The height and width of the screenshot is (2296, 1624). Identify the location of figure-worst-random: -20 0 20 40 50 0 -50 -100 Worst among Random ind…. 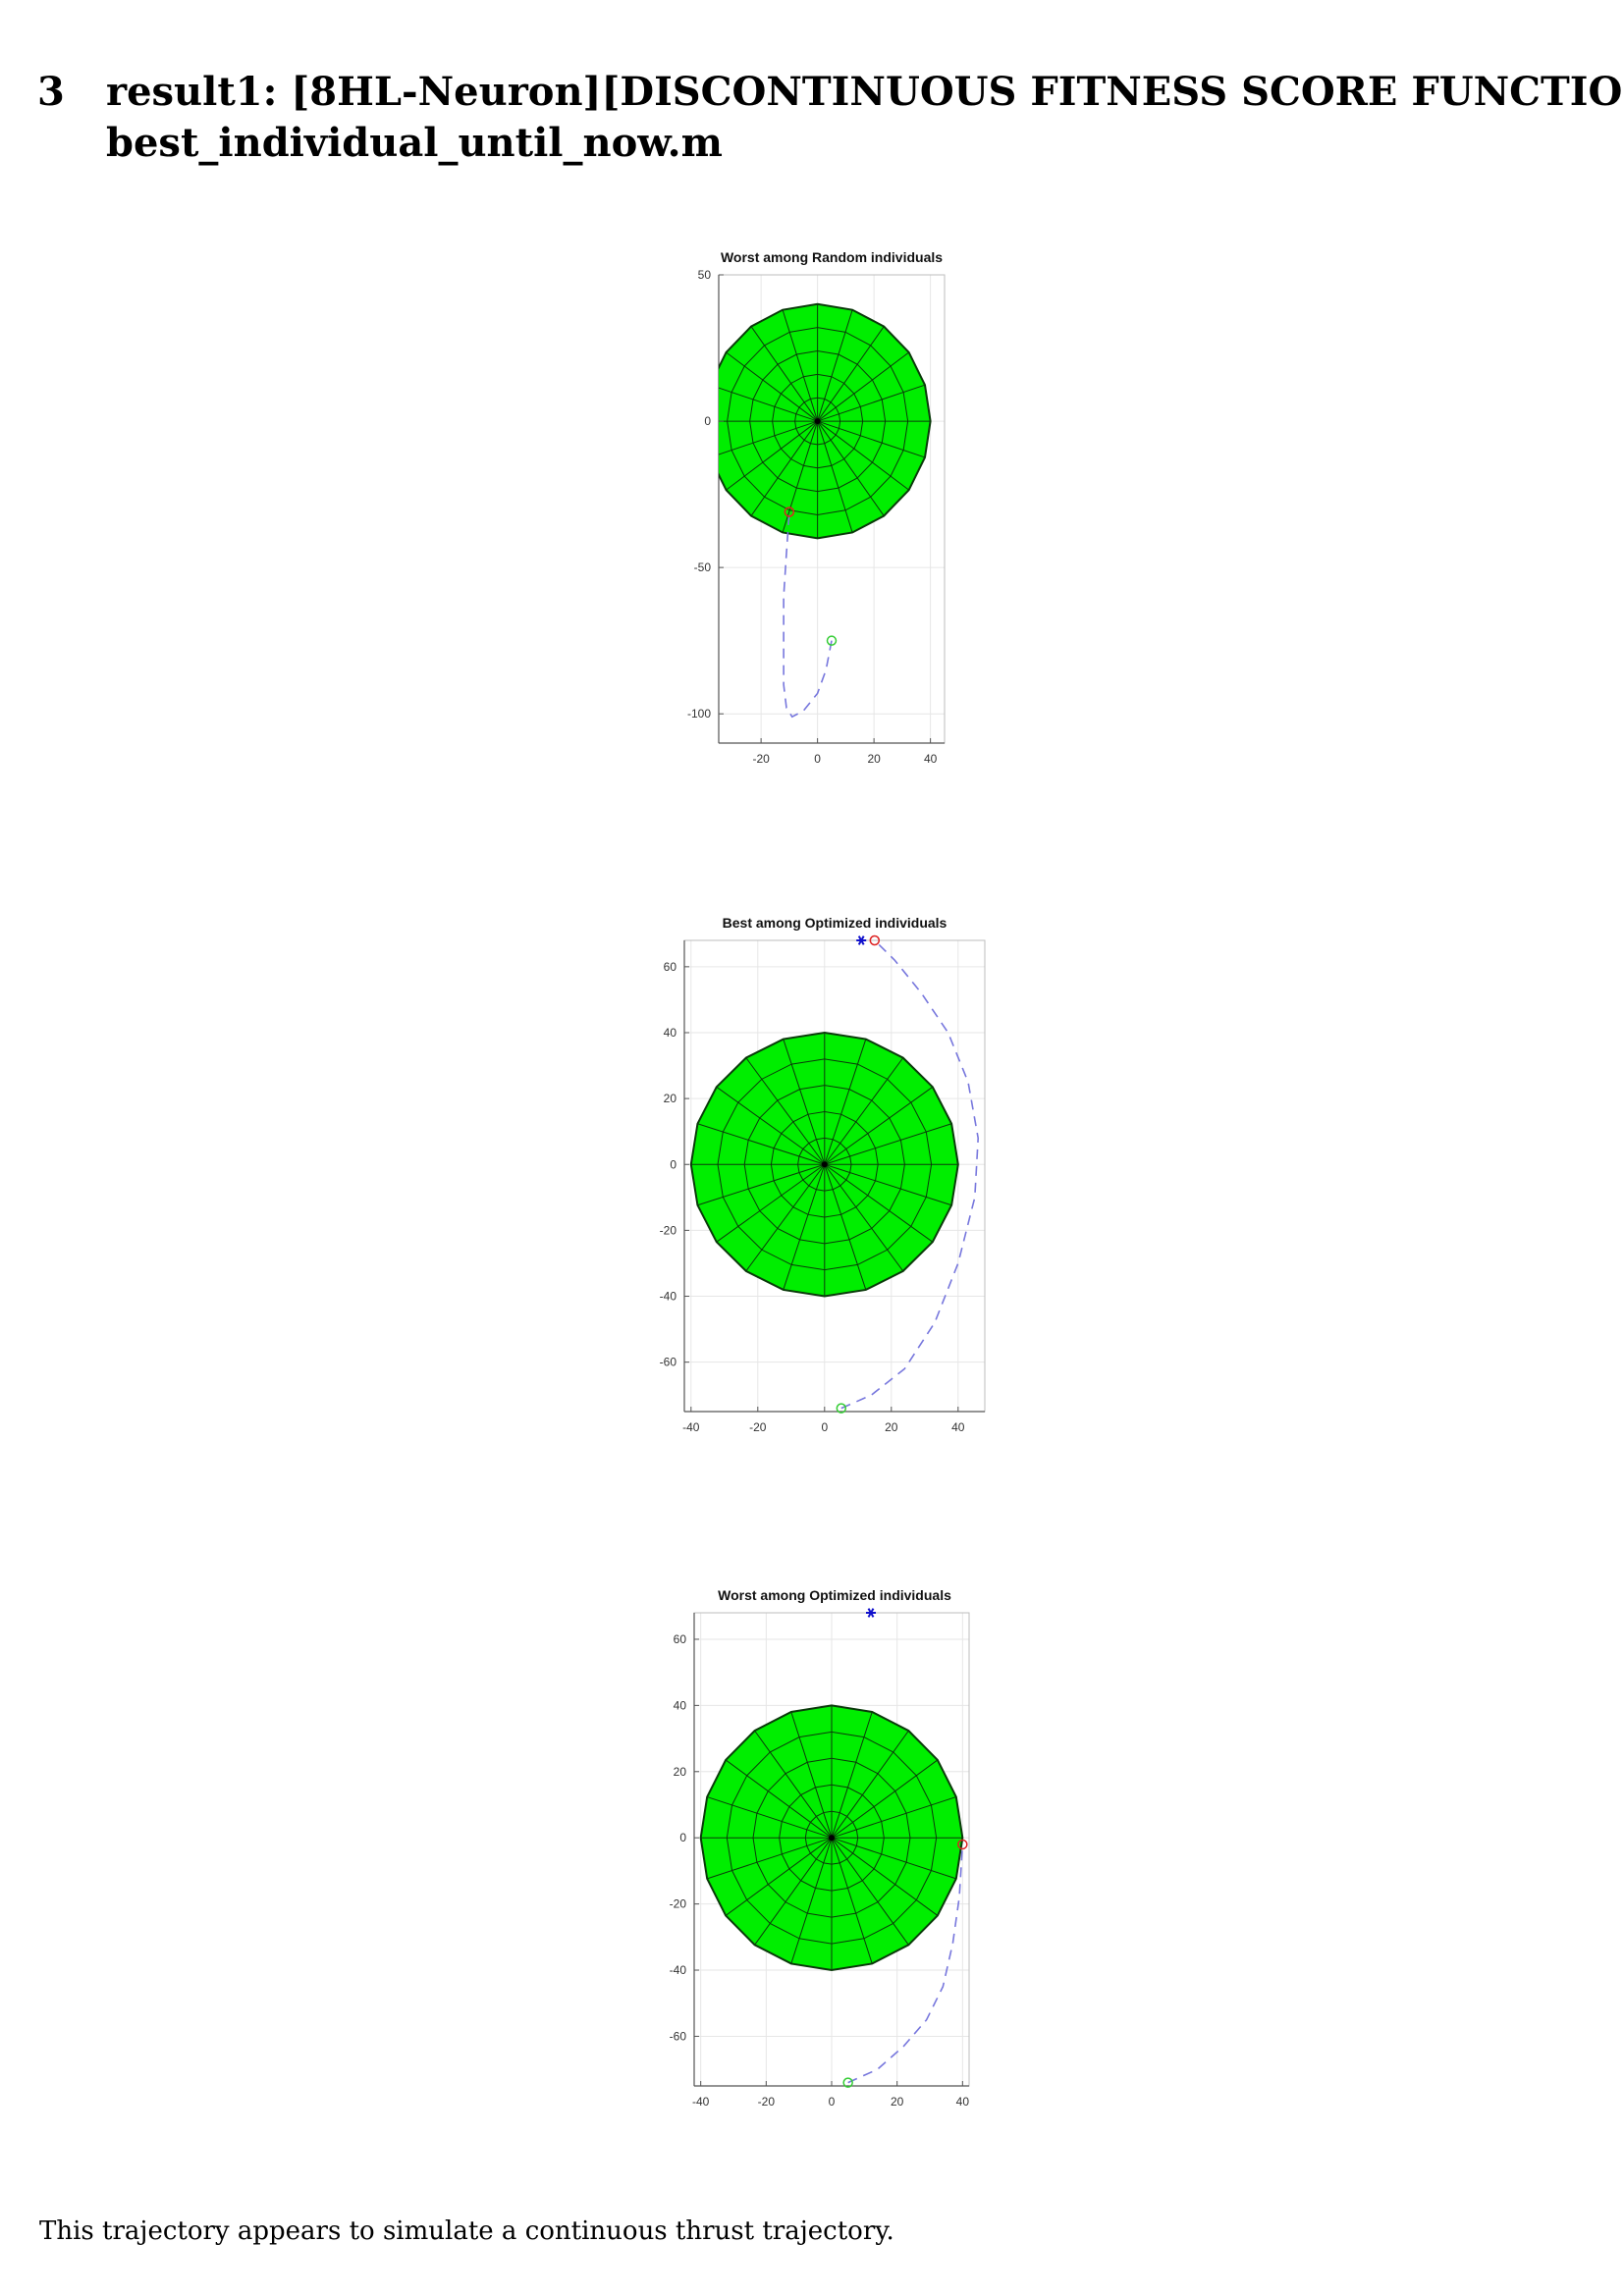
(816, 507).